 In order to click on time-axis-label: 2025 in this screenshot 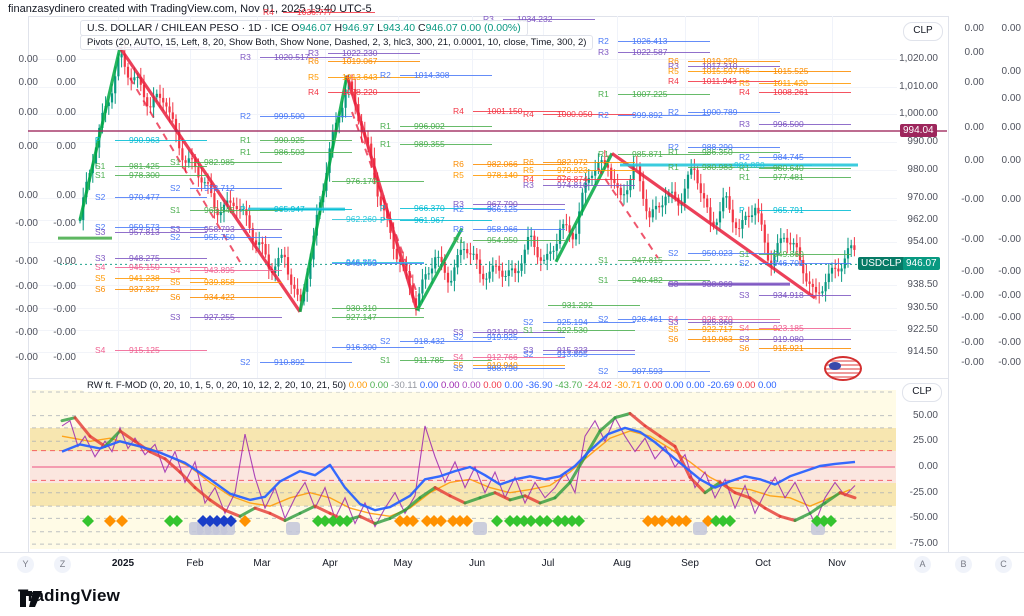, I will do `click(123, 563)`.